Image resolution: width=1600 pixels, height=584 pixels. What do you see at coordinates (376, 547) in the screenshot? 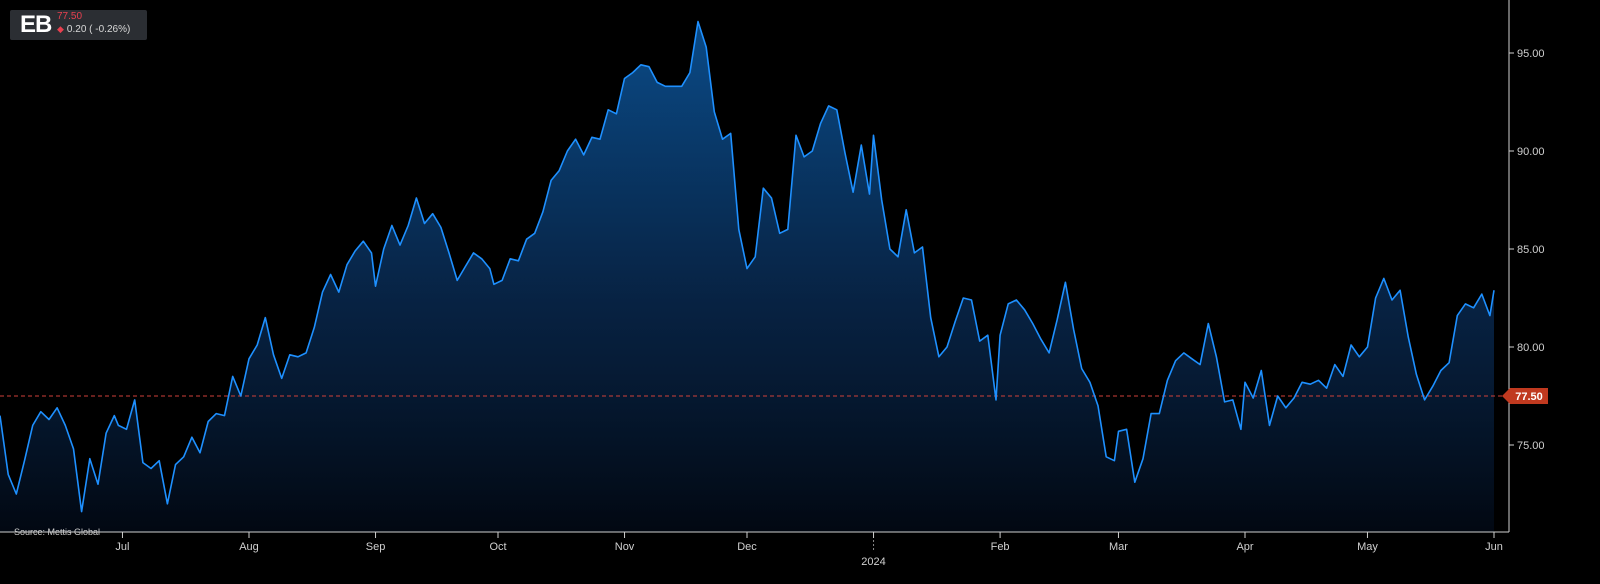
I see `x-tick-label: Sep` at bounding box center [376, 547].